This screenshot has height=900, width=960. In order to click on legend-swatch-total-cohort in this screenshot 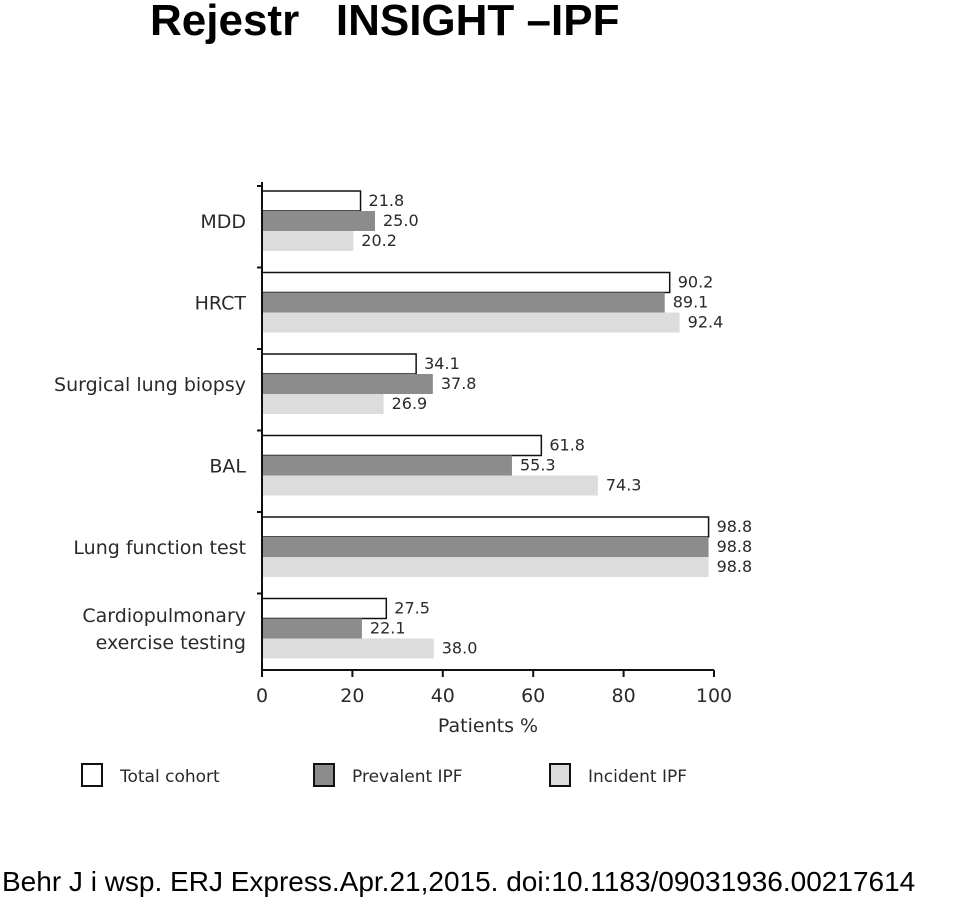, I will do `click(92, 775)`.